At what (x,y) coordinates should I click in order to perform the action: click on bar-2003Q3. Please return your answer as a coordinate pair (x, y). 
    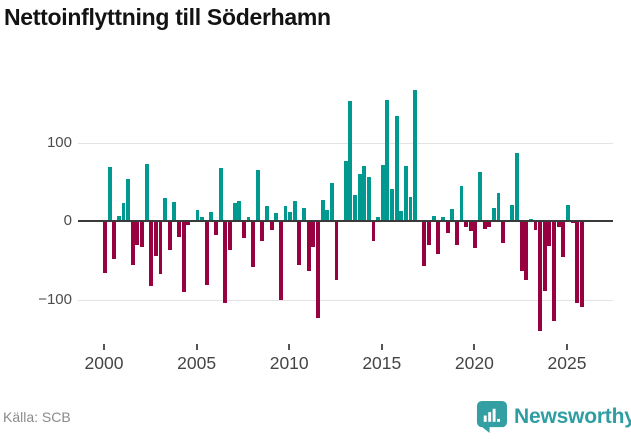
    Looking at the image, I should click on (169, 236).